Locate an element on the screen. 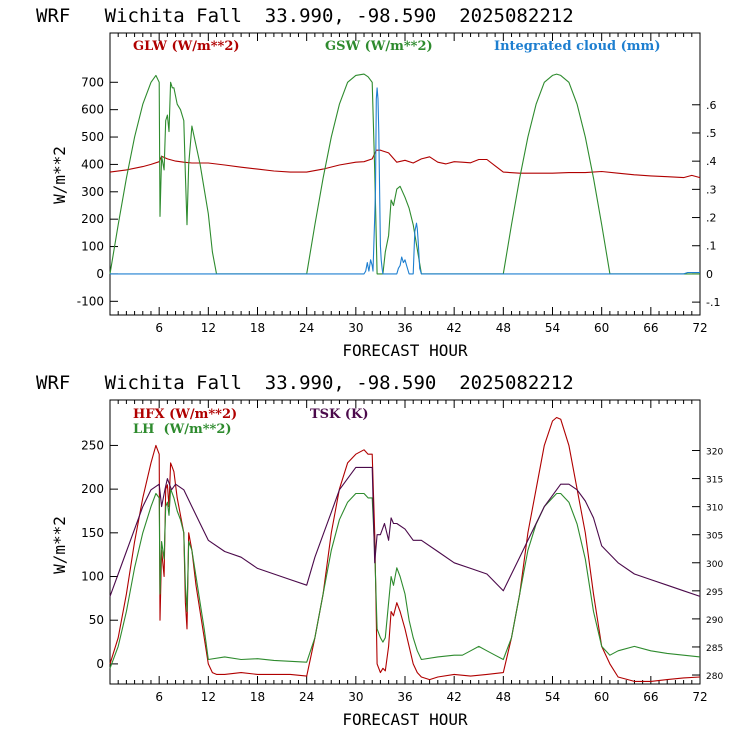 This screenshot has height=740, width=740. legend-glw: GLW (W/m**2) is located at coordinates (186, 46).